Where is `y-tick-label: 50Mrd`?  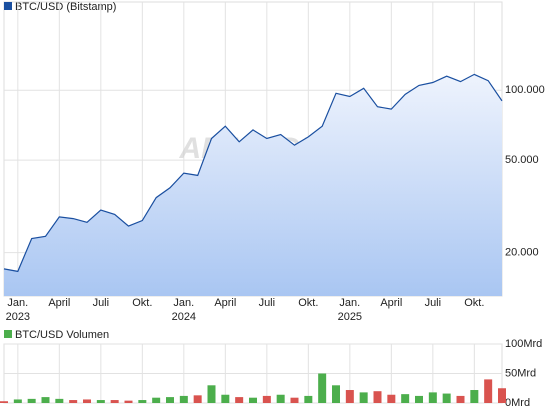
y-tick-label: 50Mrd is located at coordinates (520, 373).